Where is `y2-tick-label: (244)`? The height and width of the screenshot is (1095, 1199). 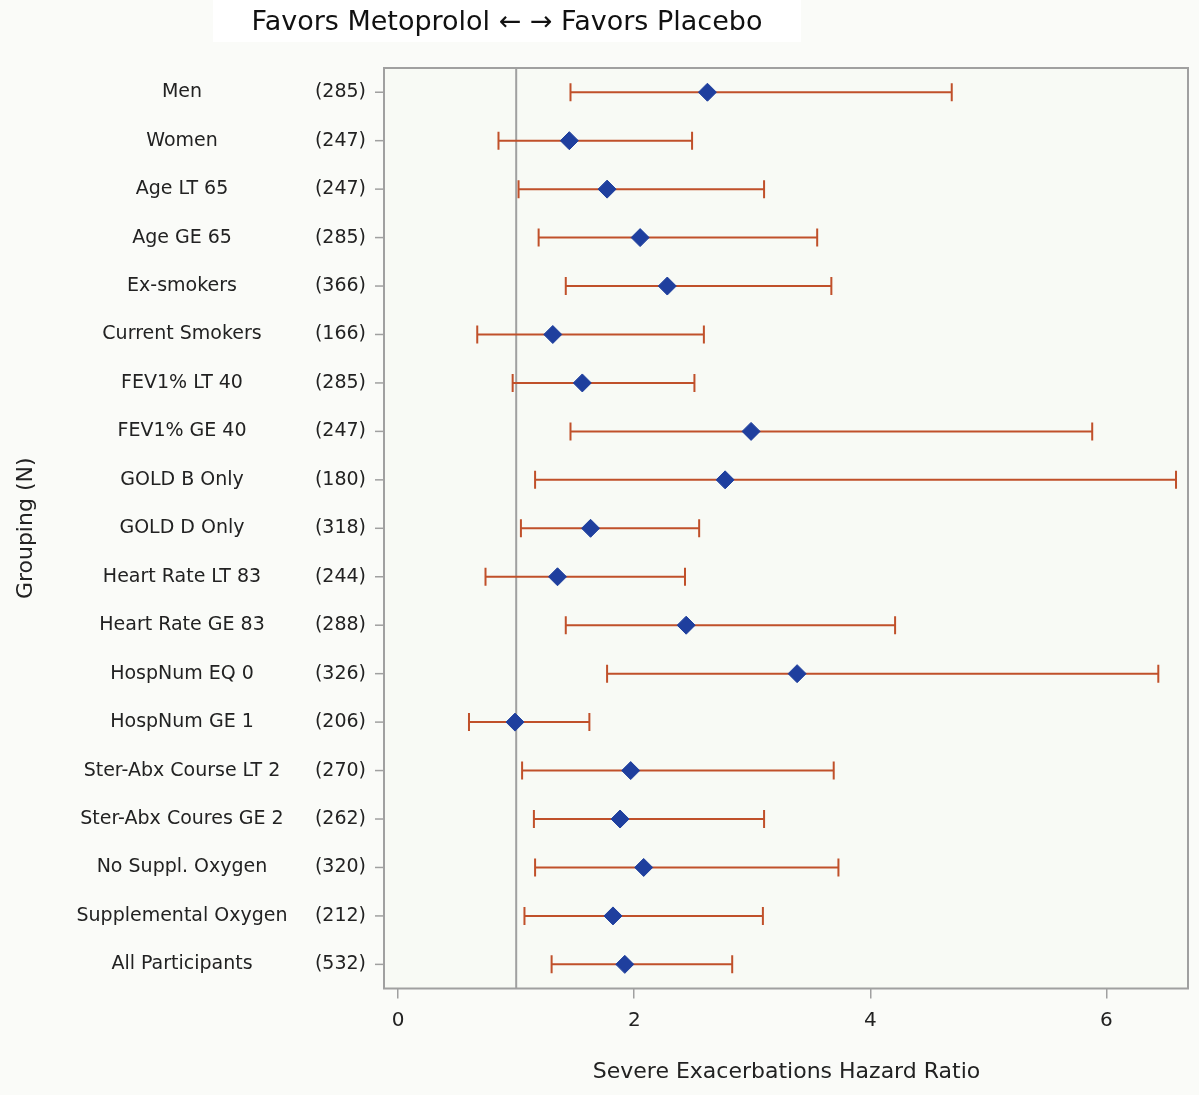
y2-tick-label: (244) is located at coordinates (340, 574).